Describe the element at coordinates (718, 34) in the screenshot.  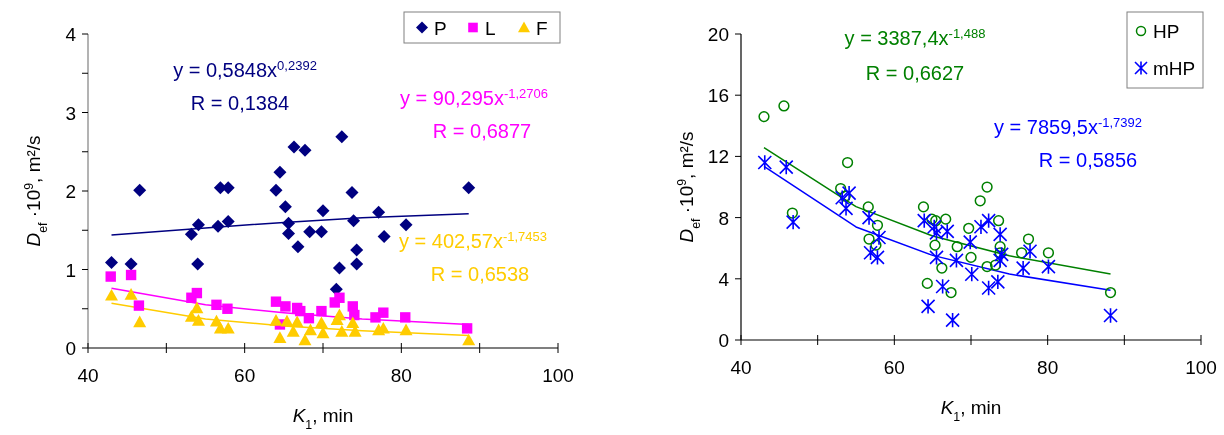
I see `y-tick-label: 20` at that location.